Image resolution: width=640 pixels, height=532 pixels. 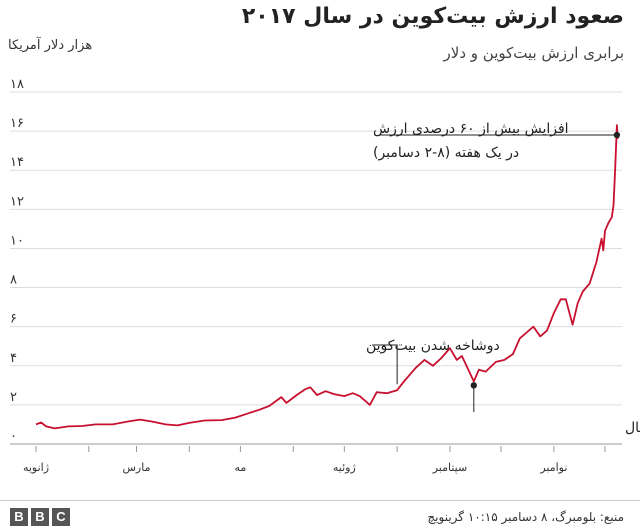 What do you see at coordinates (13, 358) in the screenshot?
I see `y-tick-label-4: ۴` at bounding box center [13, 358].